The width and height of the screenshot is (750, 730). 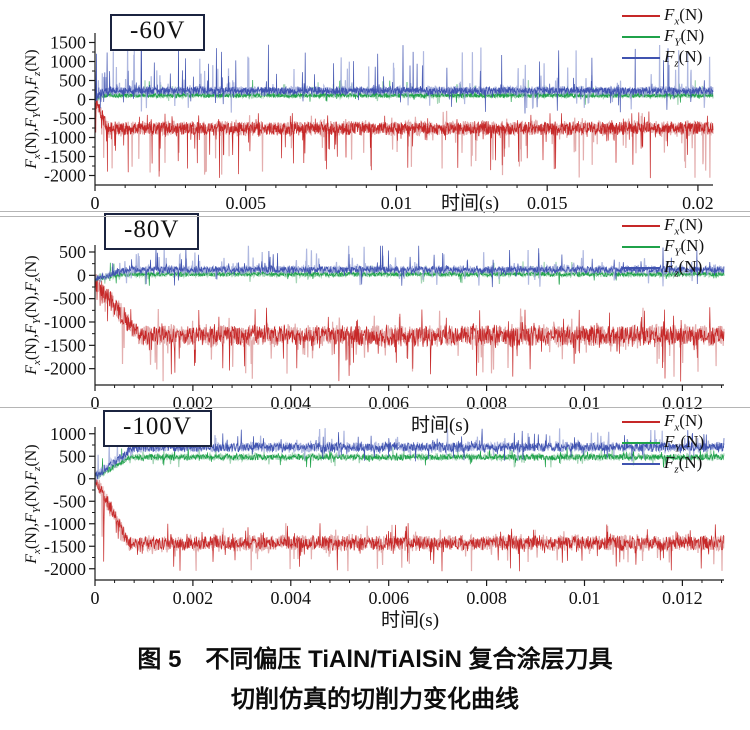 What do you see at coordinates (375, 659) in the screenshot?
I see `figure-caption-line1: 图 5 不同偏压 TiAlN/TiAlSiN 复合涂层刀具` at bounding box center [375, 659].